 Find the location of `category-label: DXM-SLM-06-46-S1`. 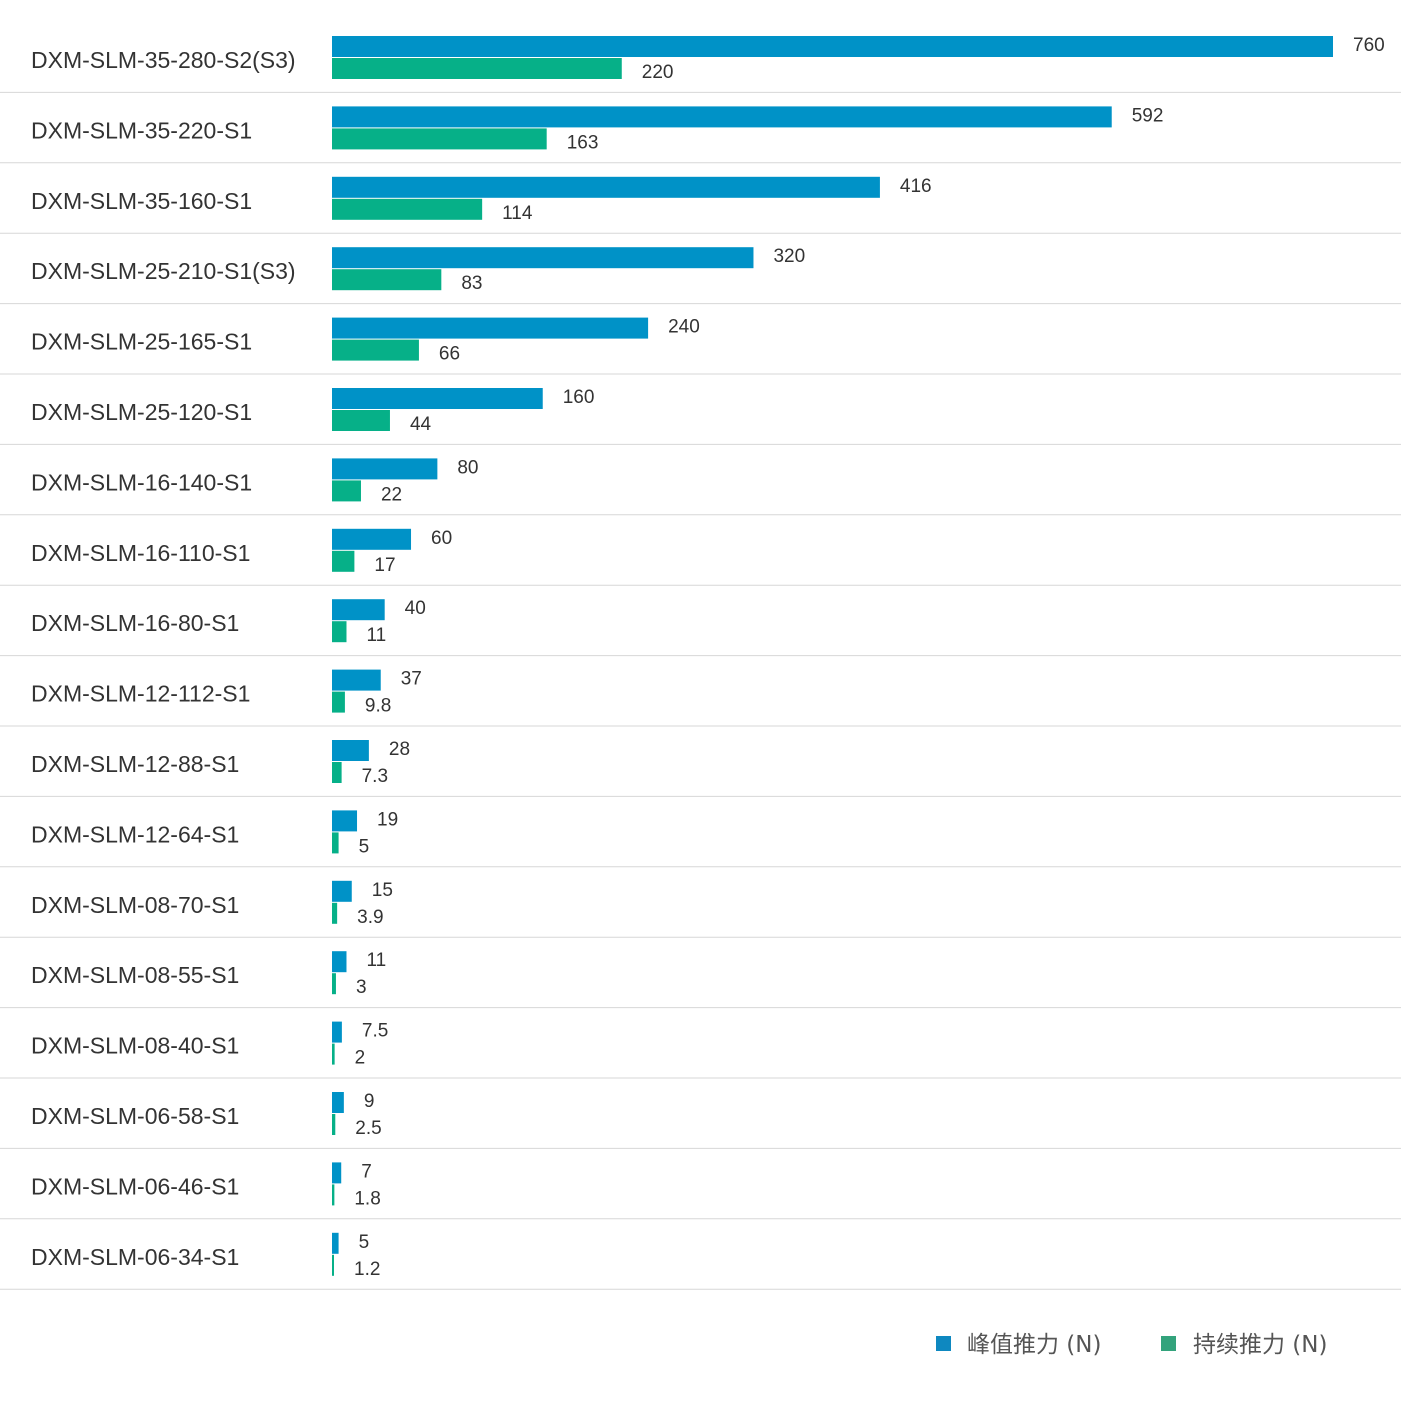

category-label: DXM-SLM-06-46-S1 is located at coordinates (135, 1186).